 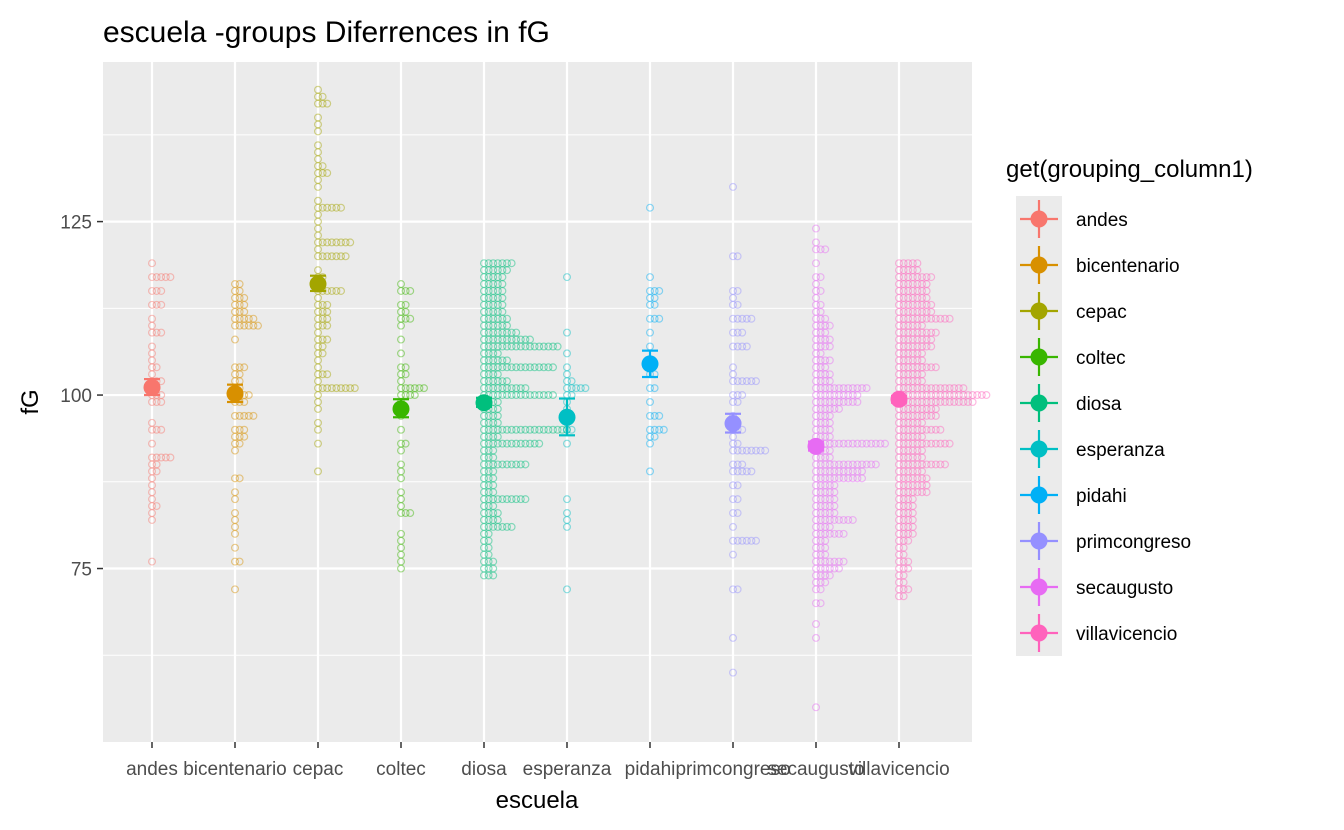 What do you see at coordinates (1099, 404) in the screenshot?
I see `legend-label: diosa` at bounding box center [1099, 404].